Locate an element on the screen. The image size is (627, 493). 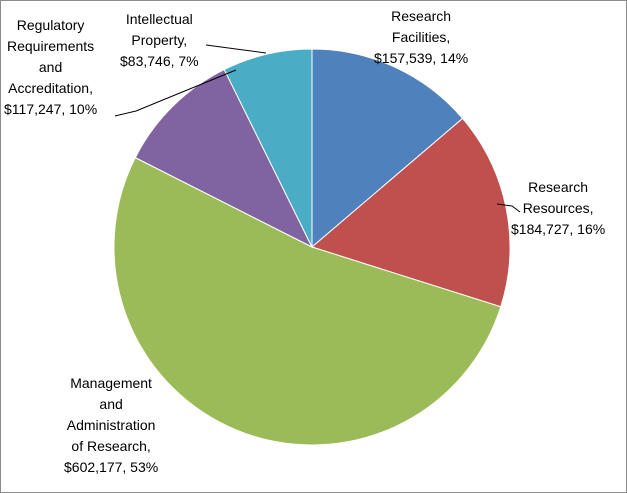
leader-line-intellectual-property is located at coordinates (236, 49).